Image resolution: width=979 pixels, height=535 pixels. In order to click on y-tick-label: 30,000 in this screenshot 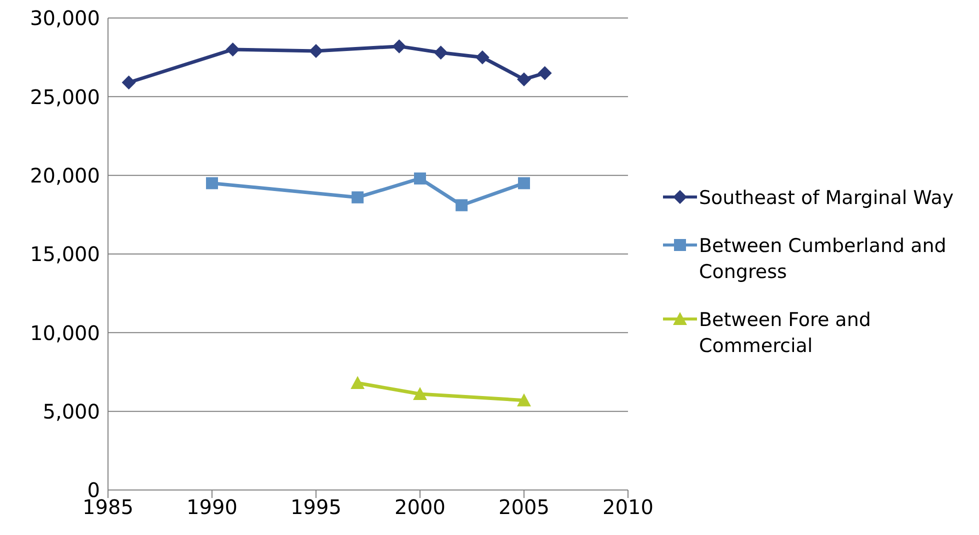, I will do `click(65, 18)`.